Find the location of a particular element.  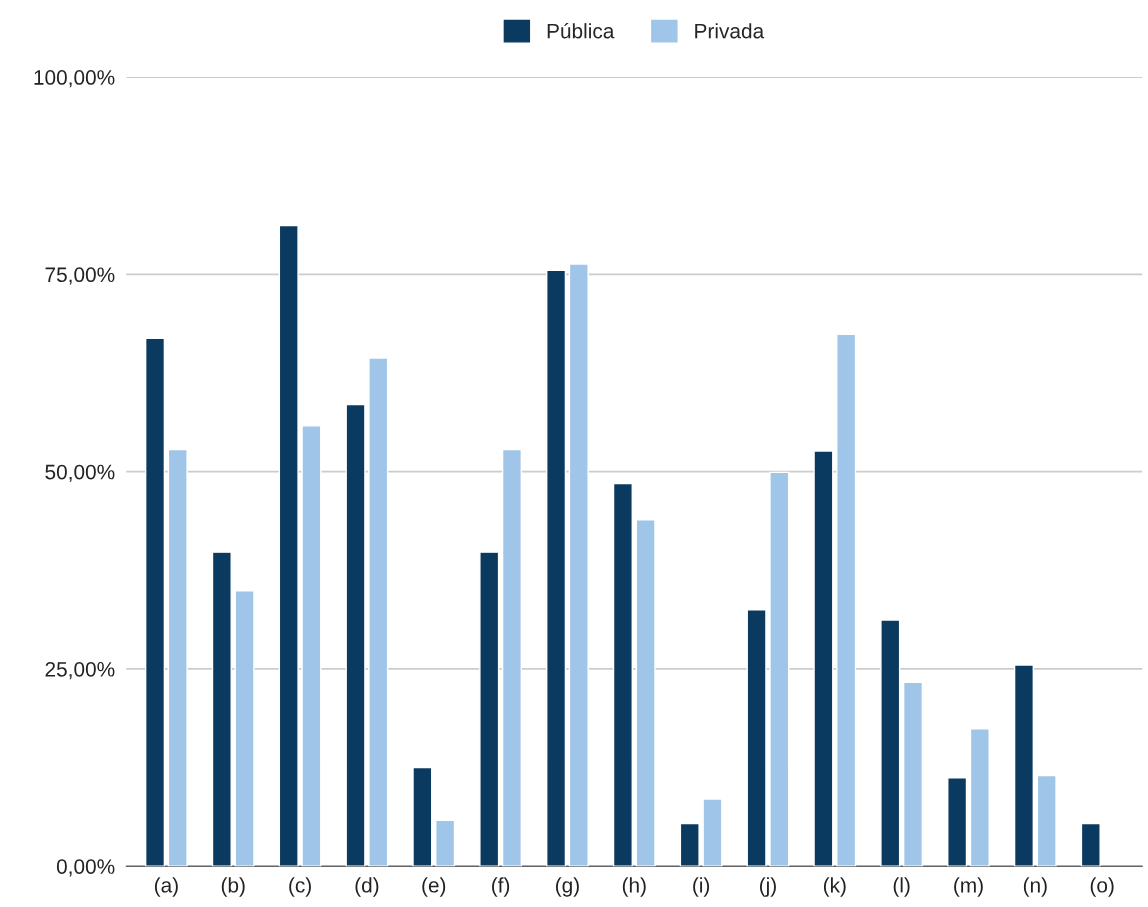

y-tick-label: 75,00% is located at coordinates (80, 276).